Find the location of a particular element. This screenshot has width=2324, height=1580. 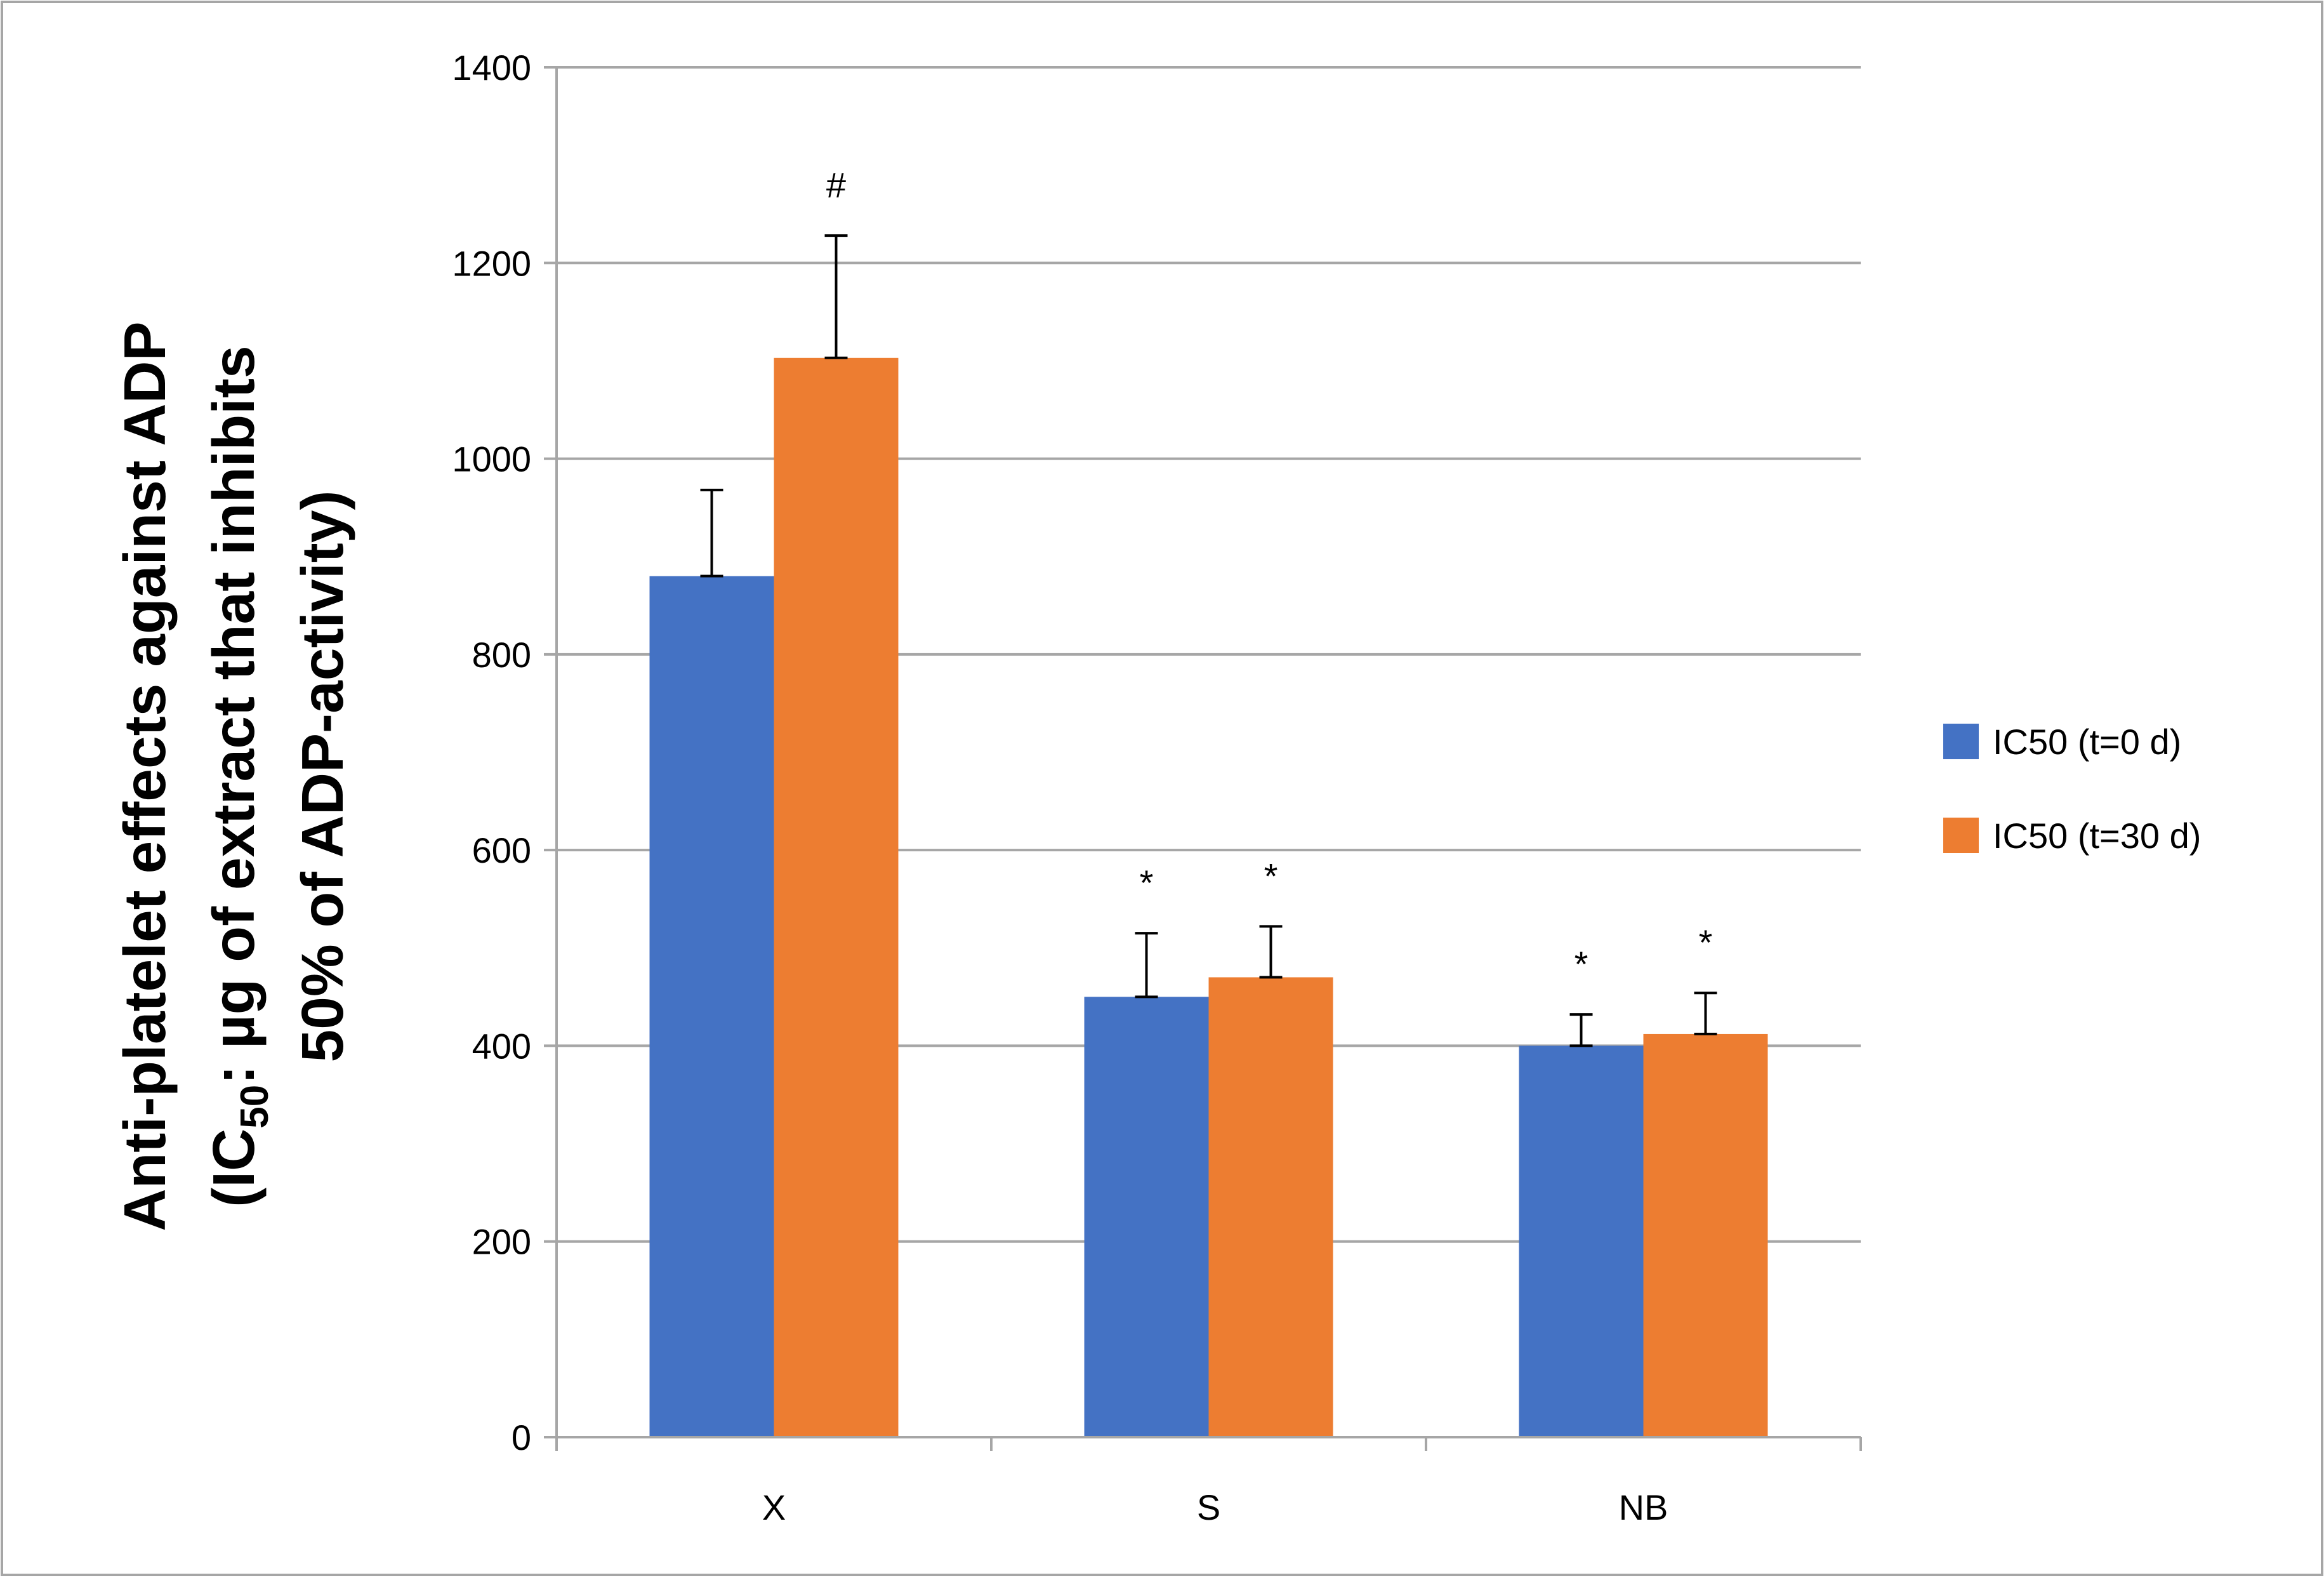

y-axis-title-line-2: (IC50: µg of extract that inhibits is located at coordinates (239, 776).